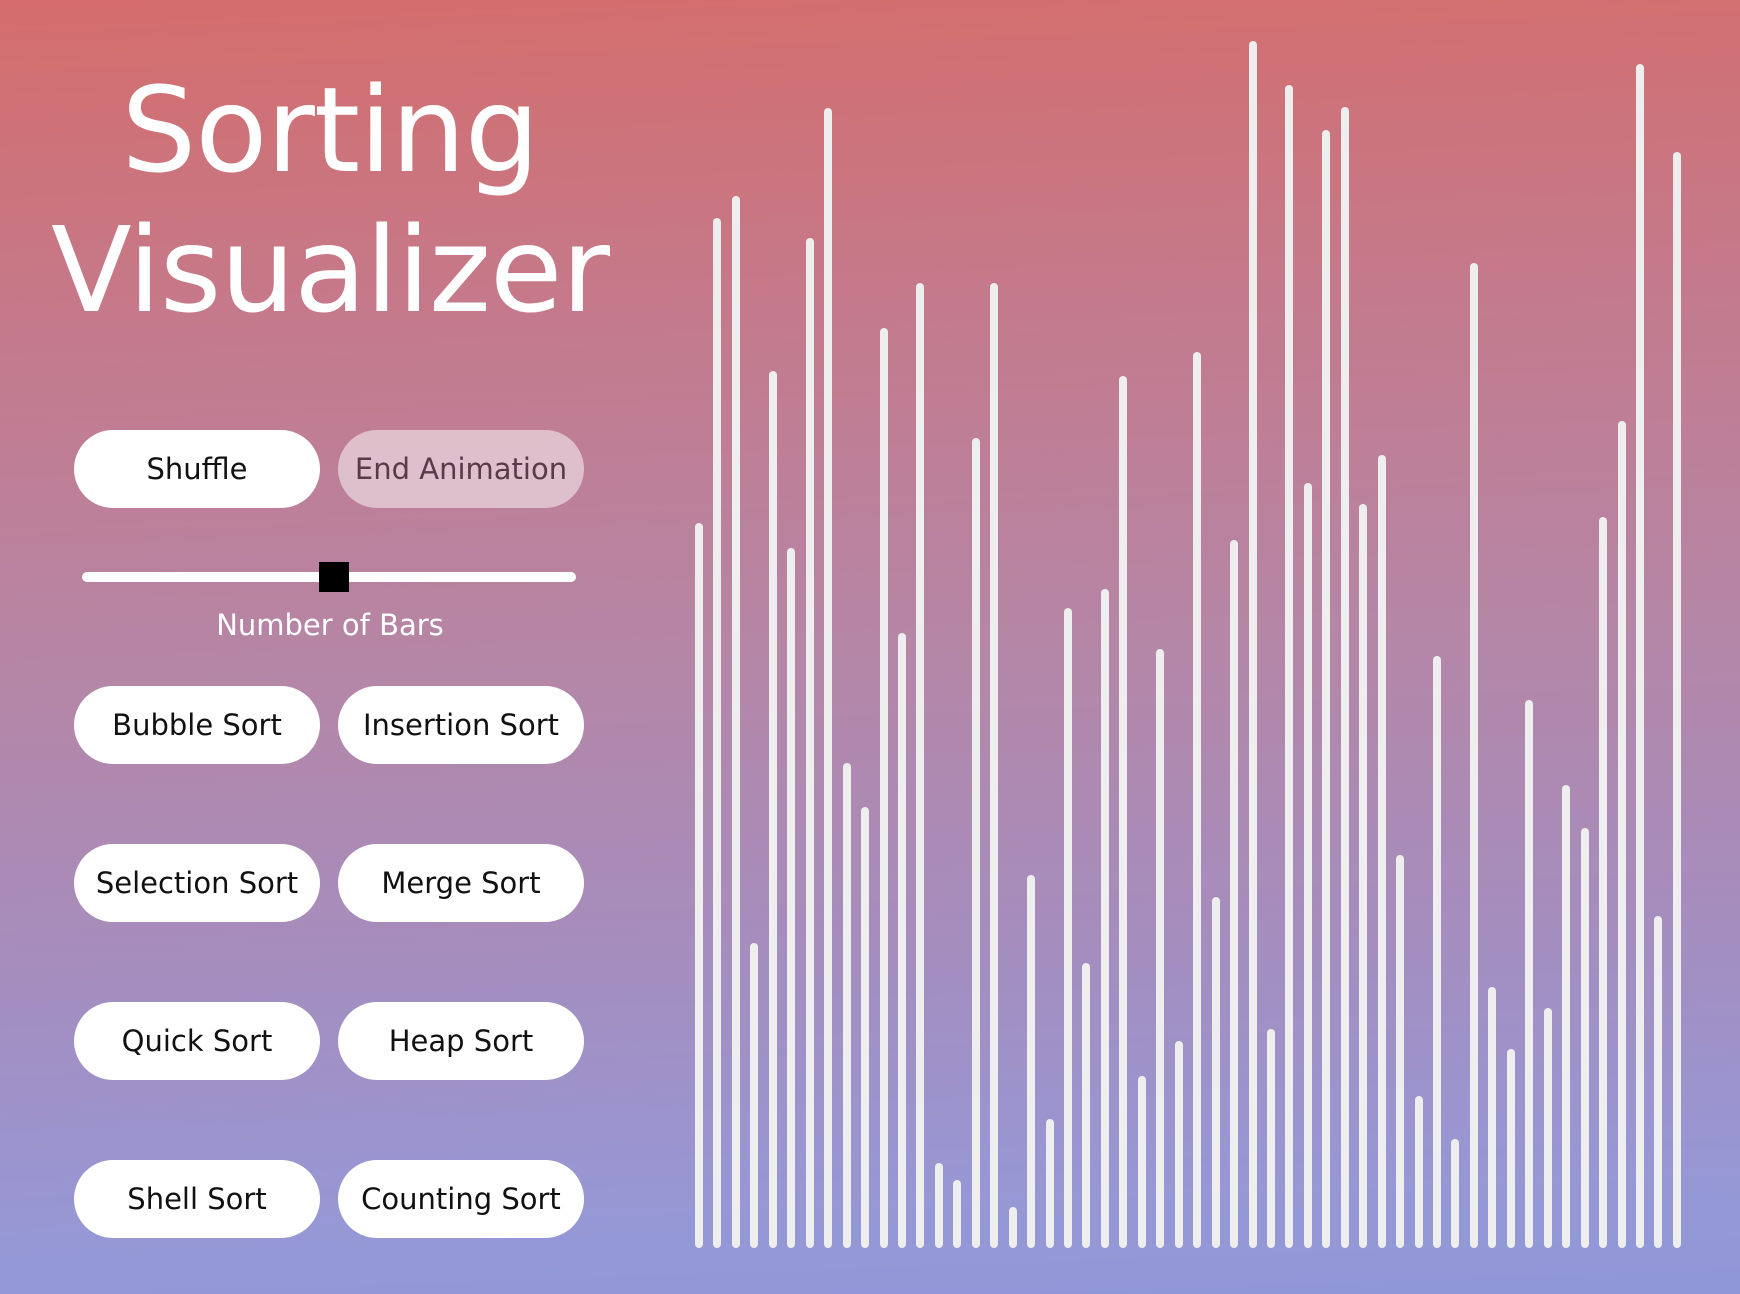  I want to click on bubble-sort-button: Bubble Sort, so click(197, 725).